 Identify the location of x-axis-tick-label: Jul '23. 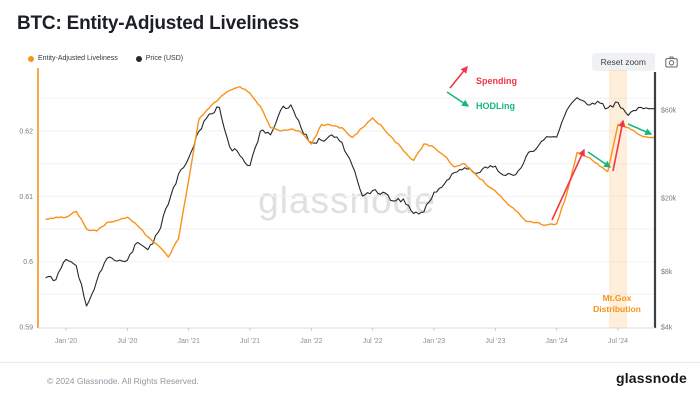
(495, 341).